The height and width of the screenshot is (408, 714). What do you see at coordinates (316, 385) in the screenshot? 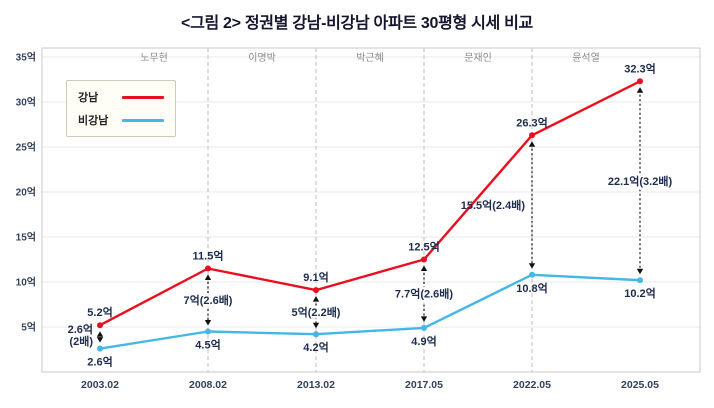
I see `x-tick-label: 2013.02` at bounding box center [316, 385].